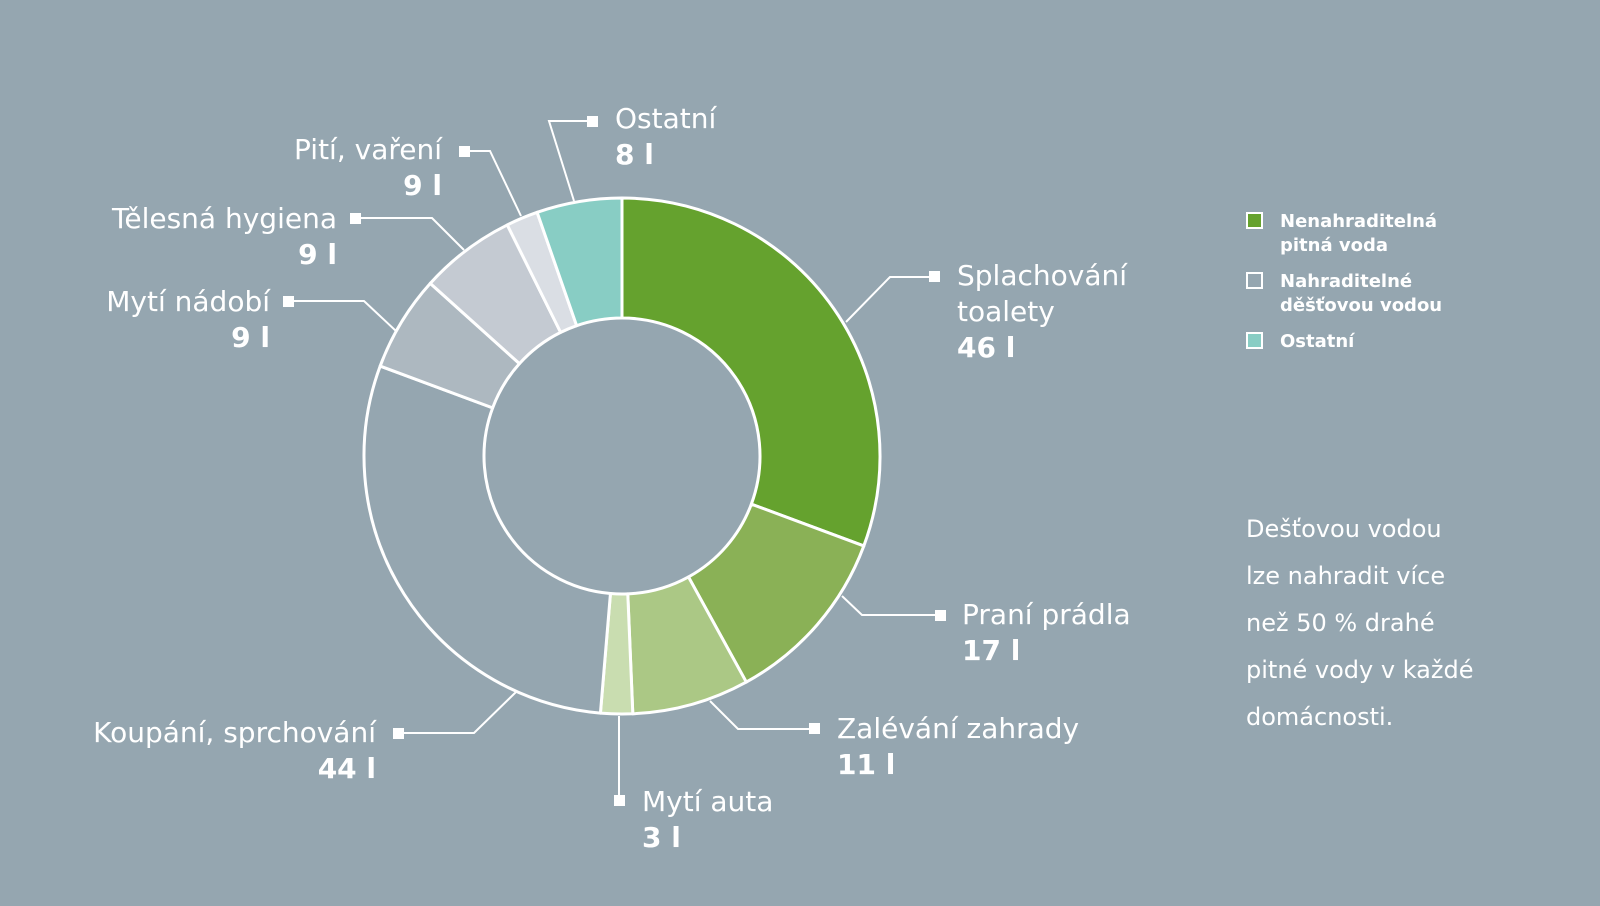  Describe the element at coordinates (1359, 221) in the screenshot. I see `legend-text-1a: Nenahraditelná` at that location.